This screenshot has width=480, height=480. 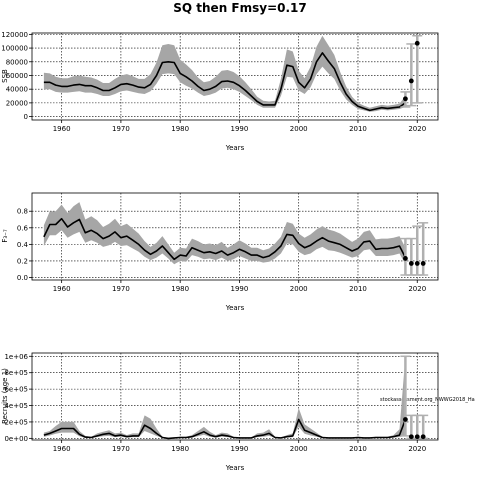 What do you see at coordinates (16, 390) in the screenshot?
I see `recruits-ytick-label: 6e+05` at bounding box center [16, 390].